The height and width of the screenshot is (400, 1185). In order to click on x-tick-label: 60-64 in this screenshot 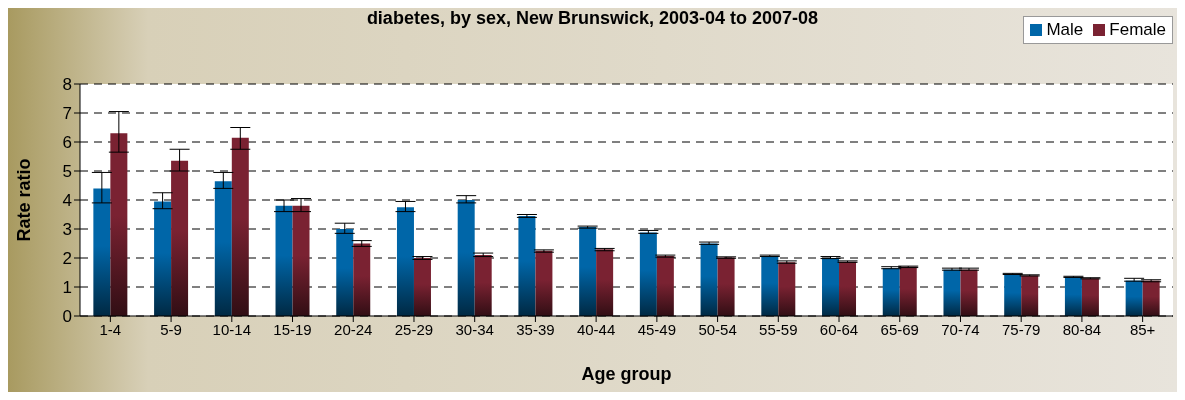, I will do `click(839, 329)`.